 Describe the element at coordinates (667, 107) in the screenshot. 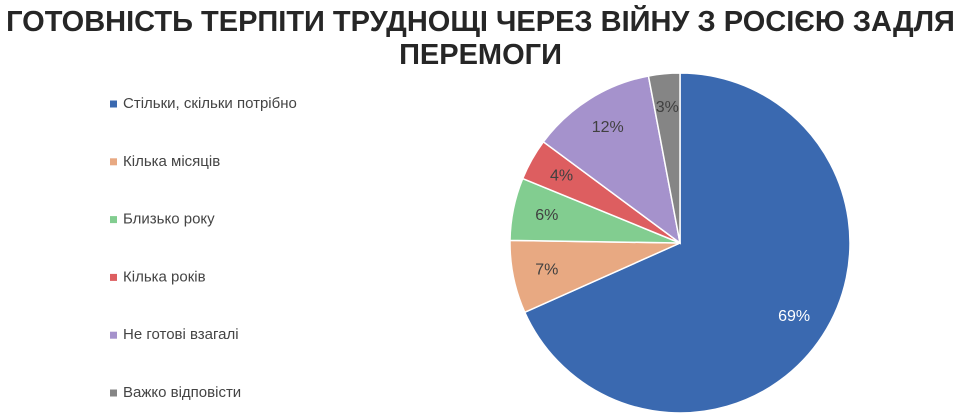

I see `data-label: 3%` at that location.